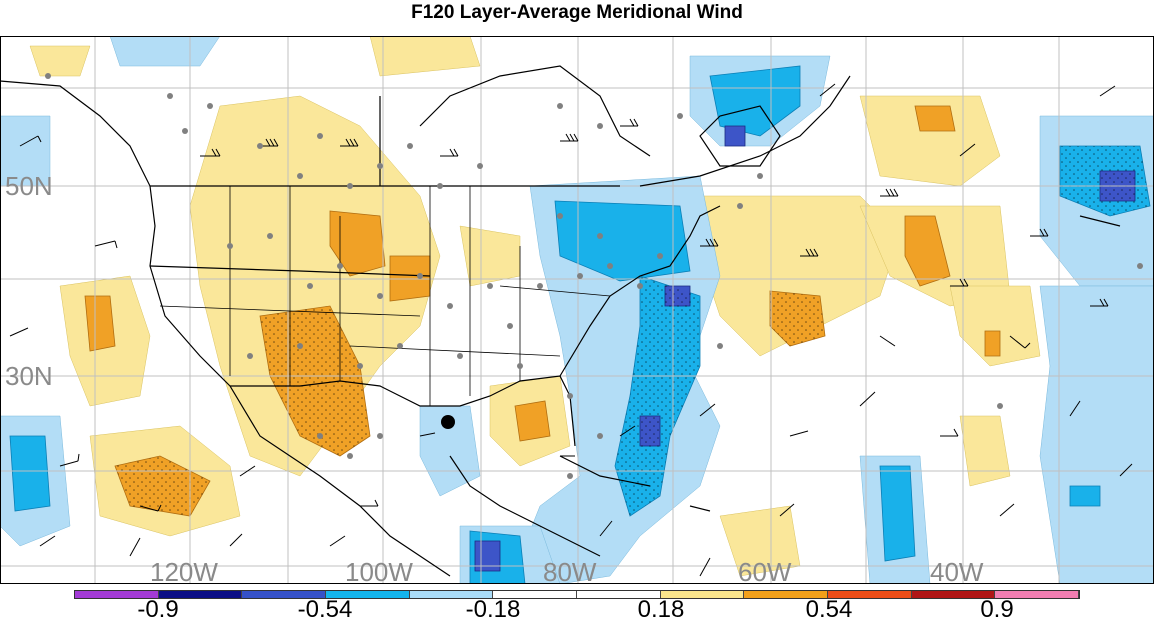 The height and width of the screenshot is (623, 1154). I want to click on colorbar-label: -0.18, so click(493, 609).